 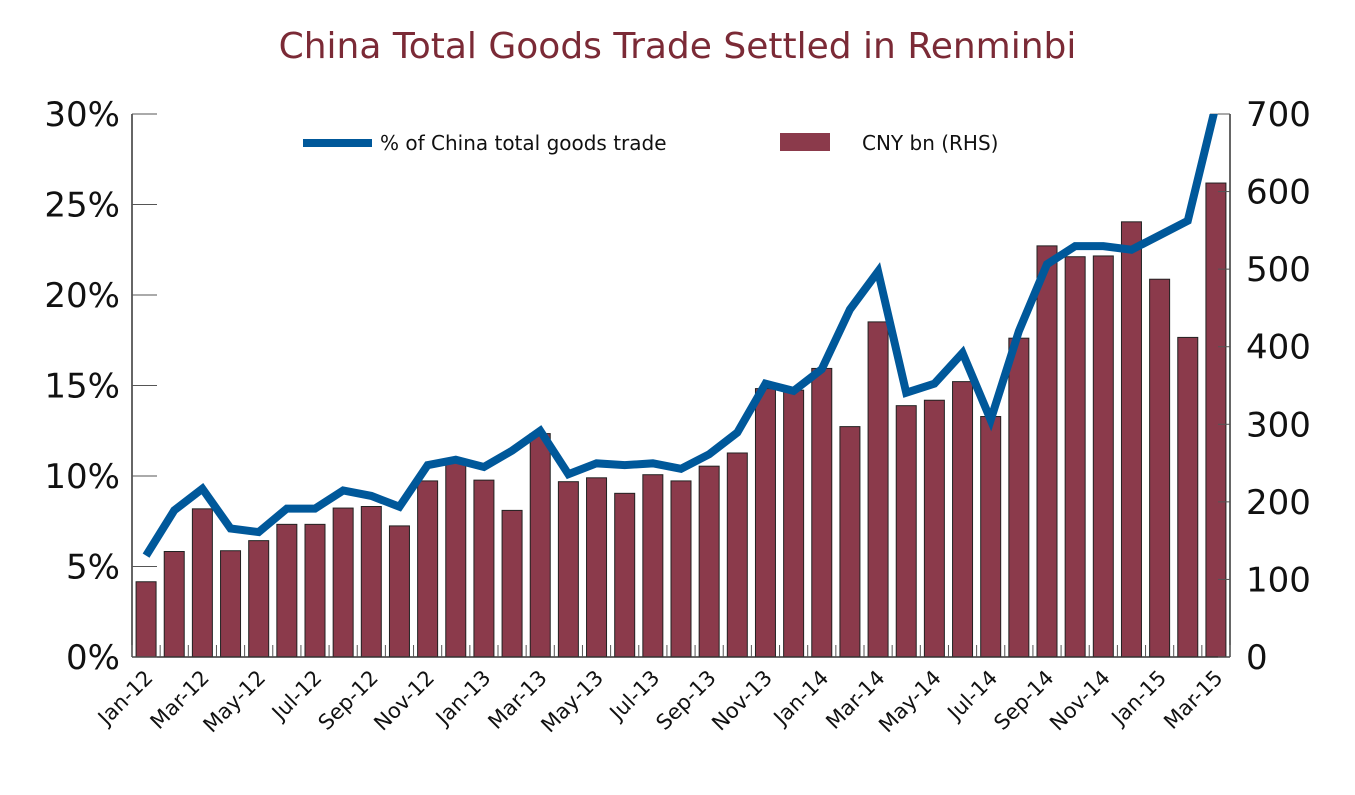 What do you see at coordinates (1278, 270) in the screenshot?
I see `right-tick-label: 500` at bounding box center [1278, 270].